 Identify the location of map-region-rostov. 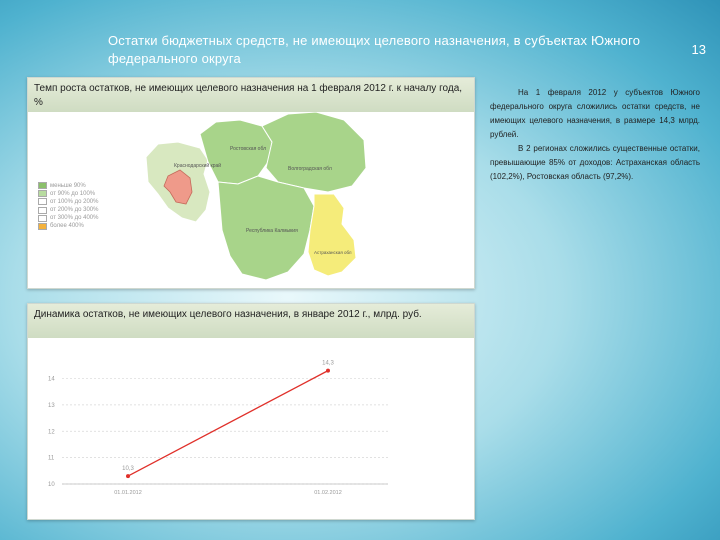
(236, 152).